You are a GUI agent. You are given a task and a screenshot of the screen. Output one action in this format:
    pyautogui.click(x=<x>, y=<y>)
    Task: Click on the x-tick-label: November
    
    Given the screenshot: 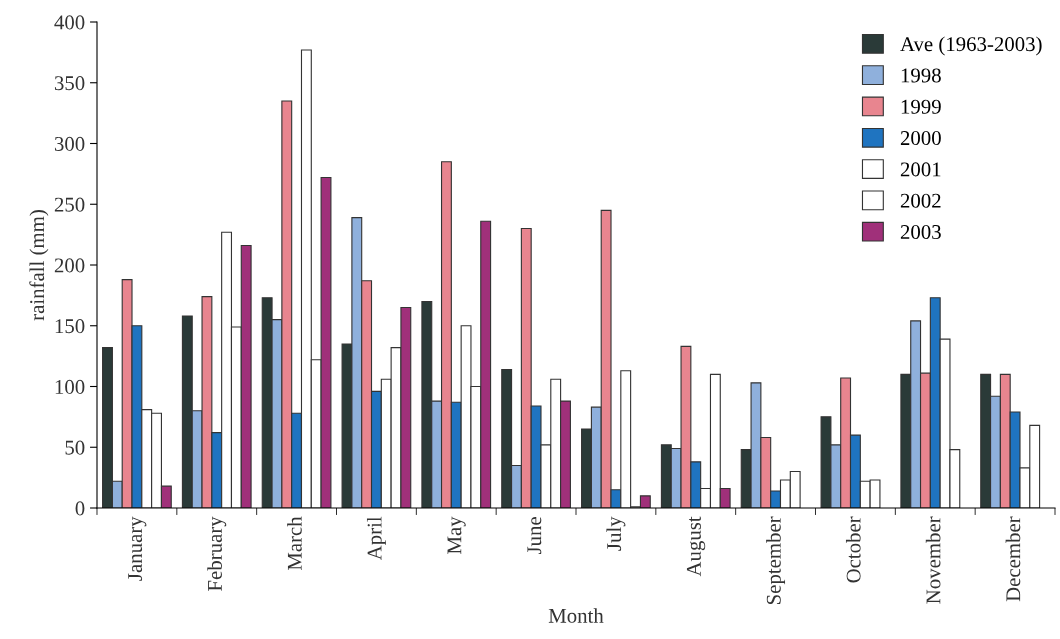 What is the action you would take?
    pyautogui.click(x=933, y=560)
    